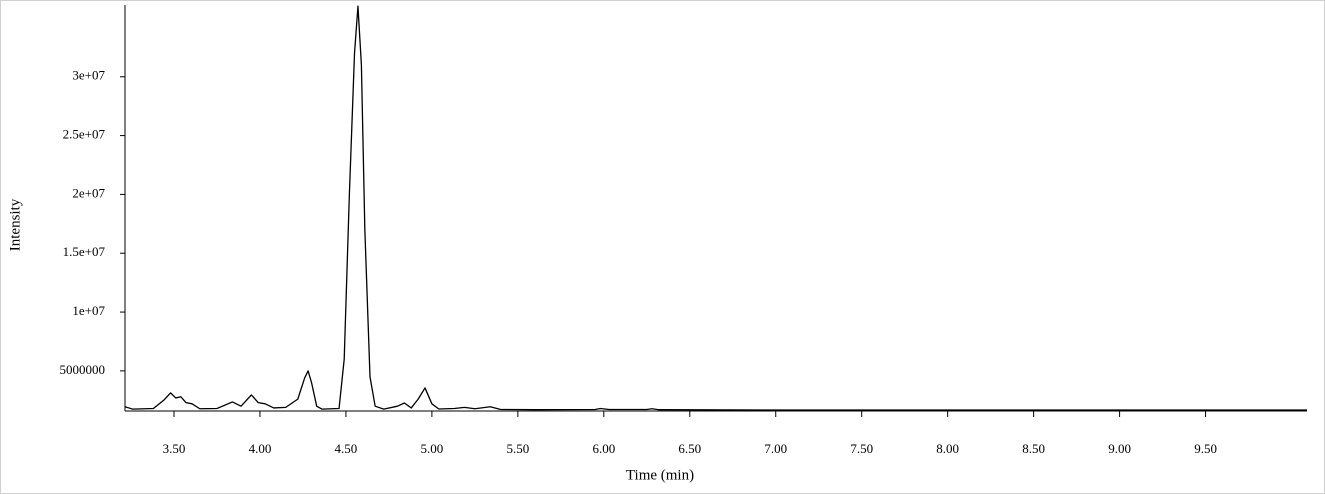 This screenshot has height=494, width=1325. What do you see at coordinates (88, 310) in the screenshot?
I see `y-tick-label: 1e+07` at bounding box center [88, 310].